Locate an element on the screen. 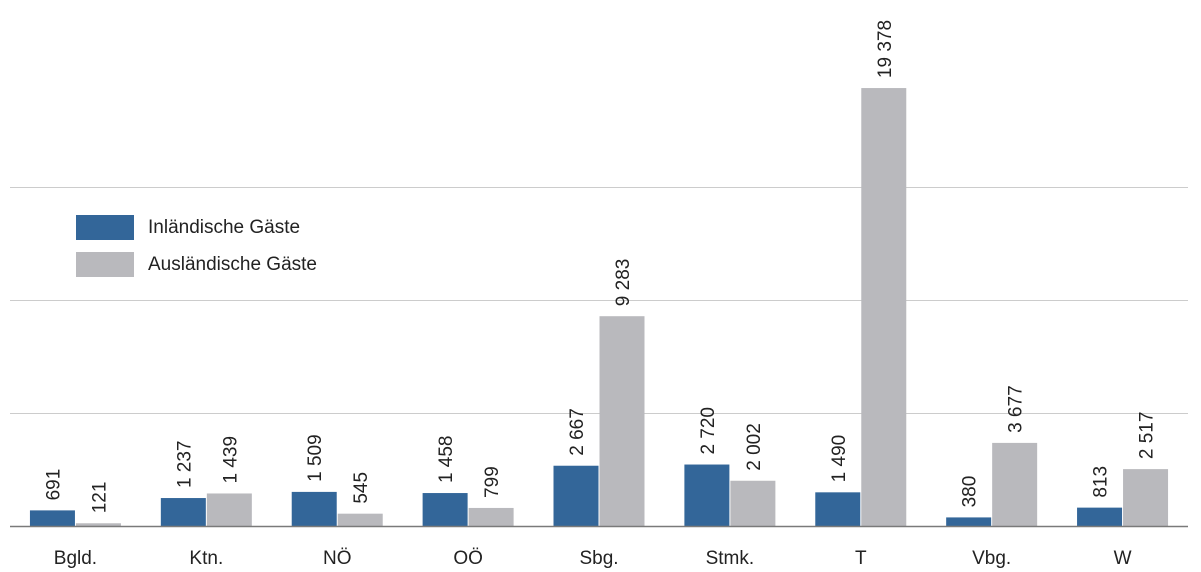 The height and width of the screenshot is (572, 1201). legend-item-inland: Inländische Gäste is located at coordinates (196, 227).